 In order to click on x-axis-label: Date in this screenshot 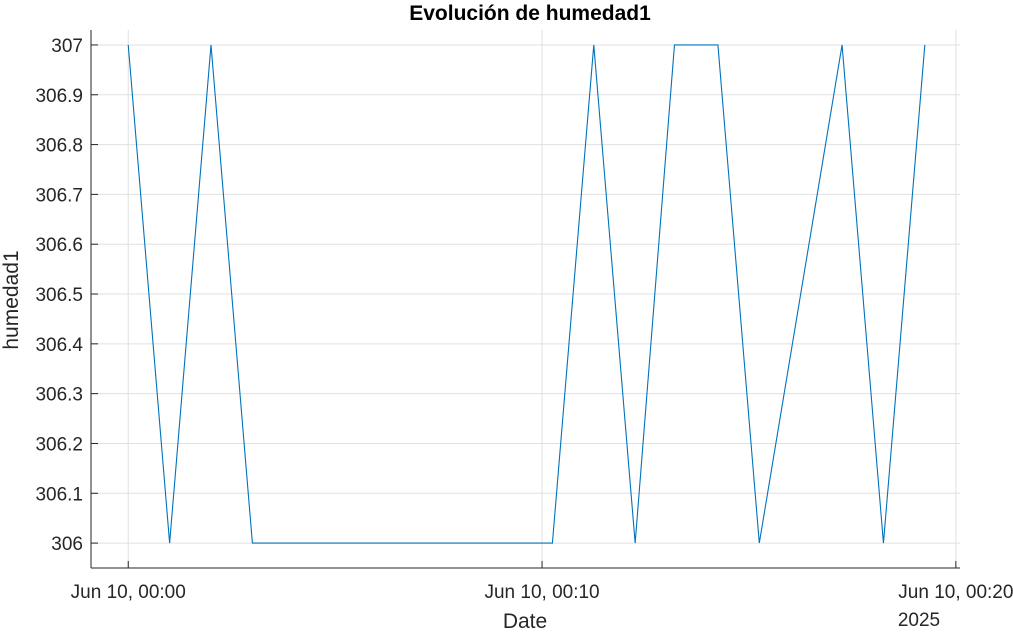, I will do `click(525, 621)`.